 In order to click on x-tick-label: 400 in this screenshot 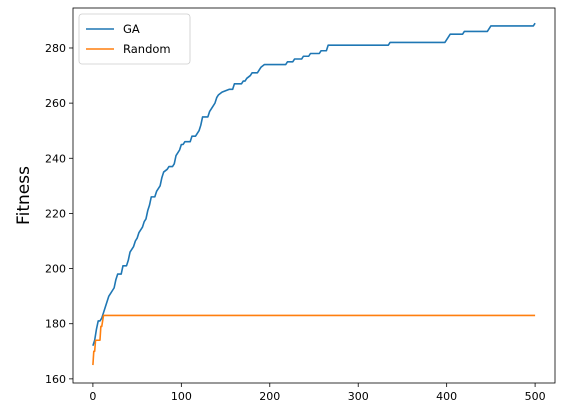, I will do `click(446, 396)`.